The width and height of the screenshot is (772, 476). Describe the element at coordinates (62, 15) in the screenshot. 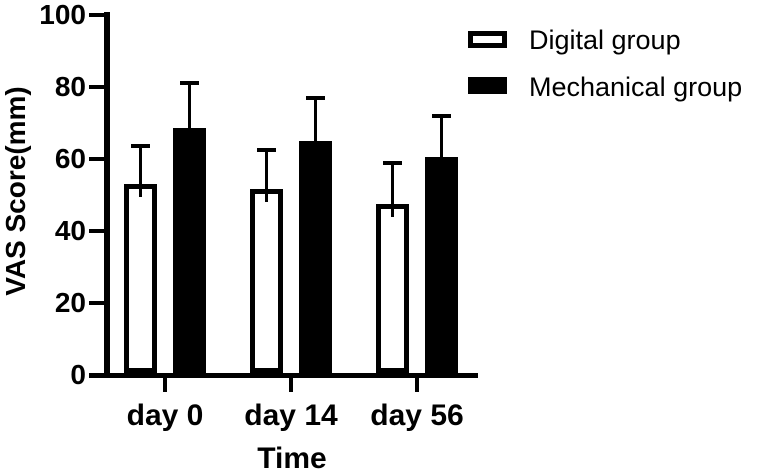

I see `y-tick-label: 100` at that location.